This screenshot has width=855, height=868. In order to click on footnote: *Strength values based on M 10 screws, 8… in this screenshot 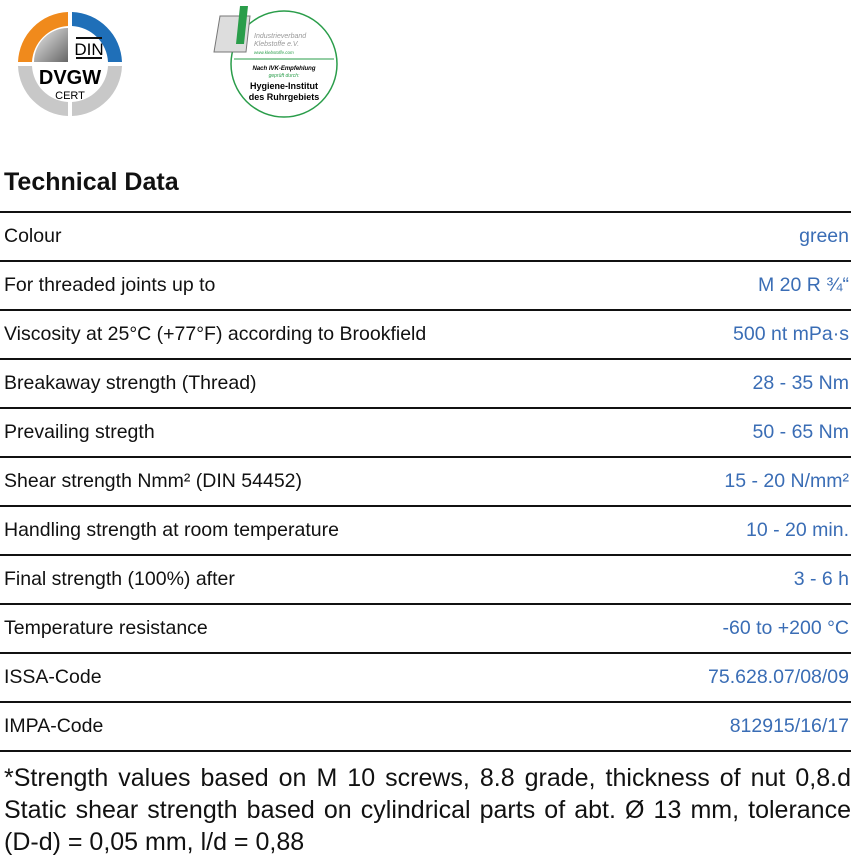, I will do `click(427, 810)`.